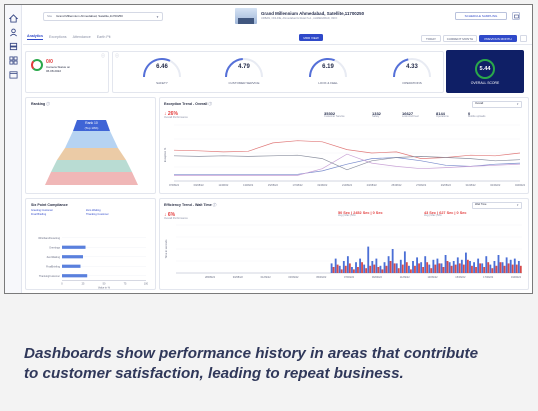 The width and height of the screenshot is (538, 411). I want to click on tab-earth-pit: Earth Pit, so click(103, 36).